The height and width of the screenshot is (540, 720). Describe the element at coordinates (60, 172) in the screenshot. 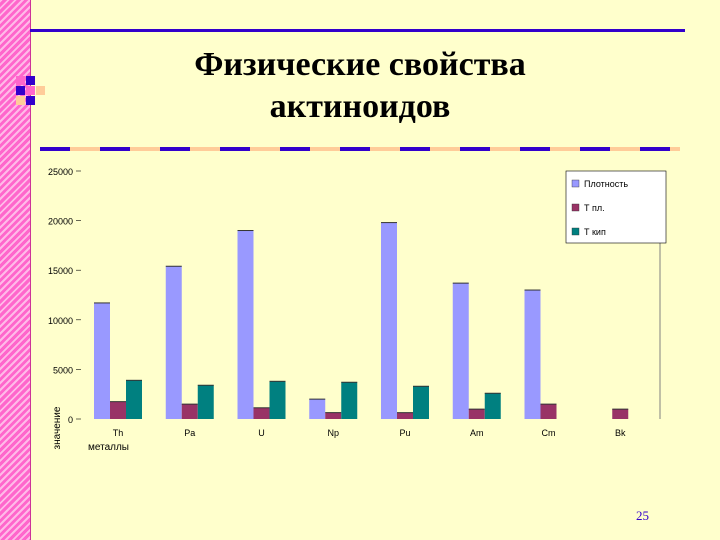

I see `y-tick-label: 25000` at that location.